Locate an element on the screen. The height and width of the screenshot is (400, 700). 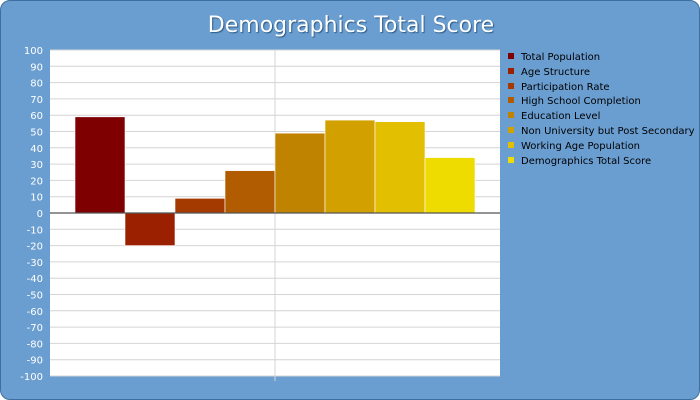
y-tick-label: -70 is located at coordinates (35, 328).